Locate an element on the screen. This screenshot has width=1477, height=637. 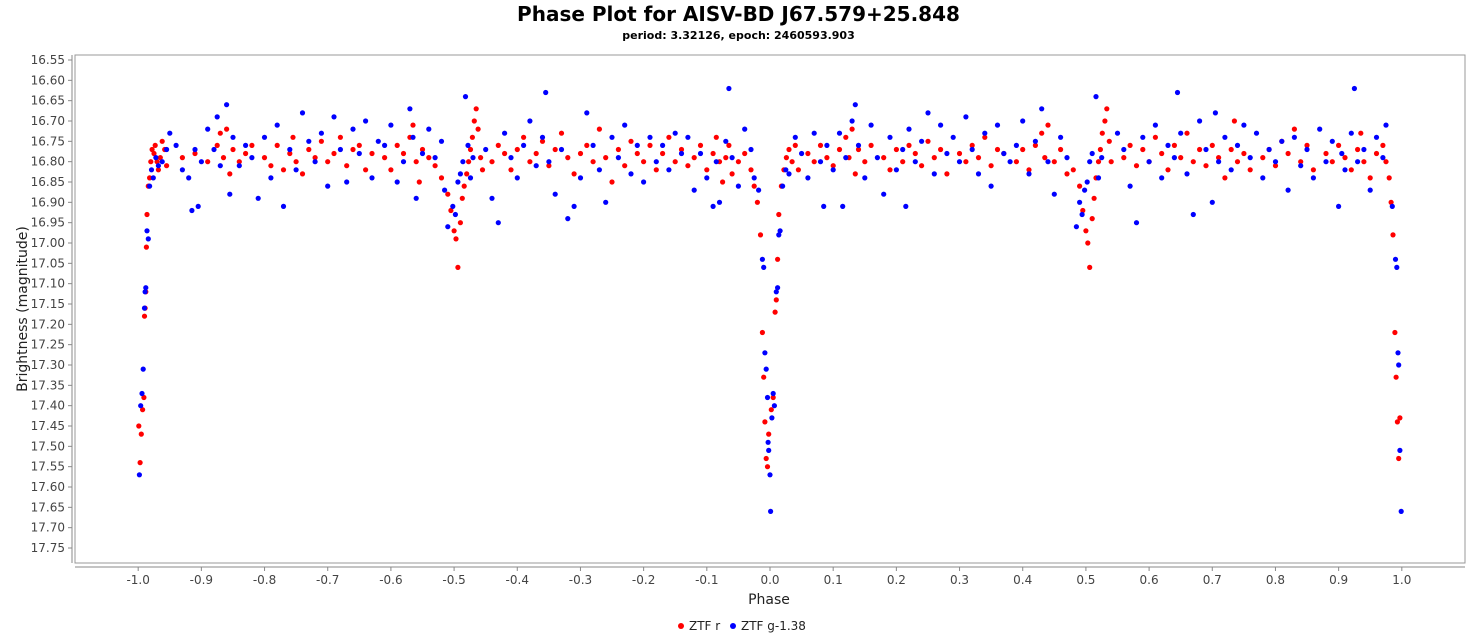
y-tick-label: 17.45 is located at coordinates (48, 426).